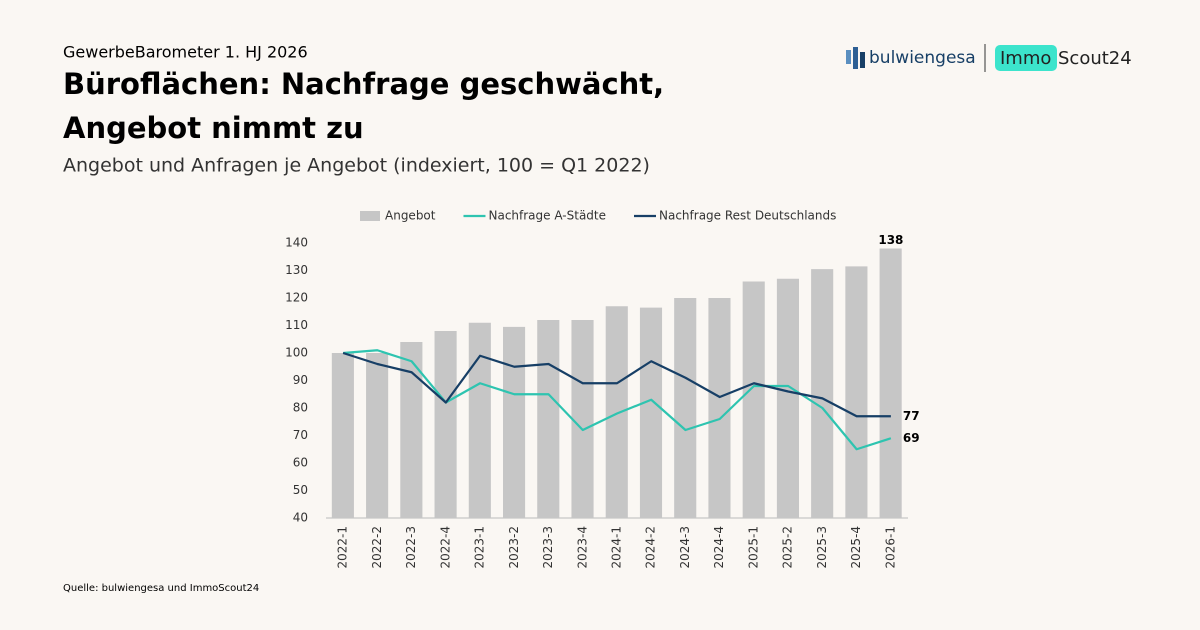 This screenshot has height=630, width=1200. What do you see at coordinates (300, 380) in the screenshot?
I see `y-tick-label: 90` at bounding box center [300, 380].